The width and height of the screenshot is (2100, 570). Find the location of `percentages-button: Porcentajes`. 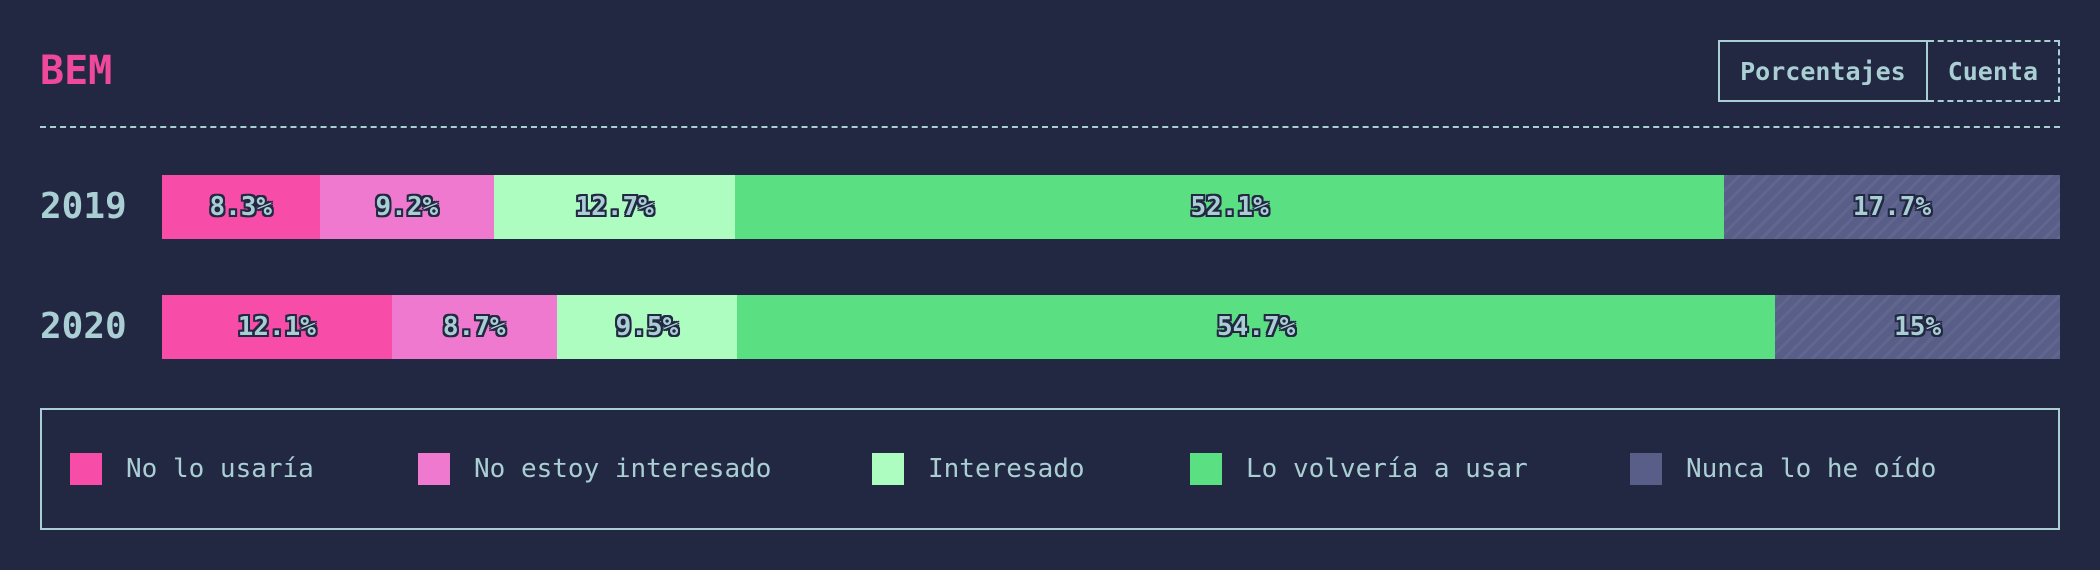

percentages-button: Porcentajes is located at coordinates (1823, 71).